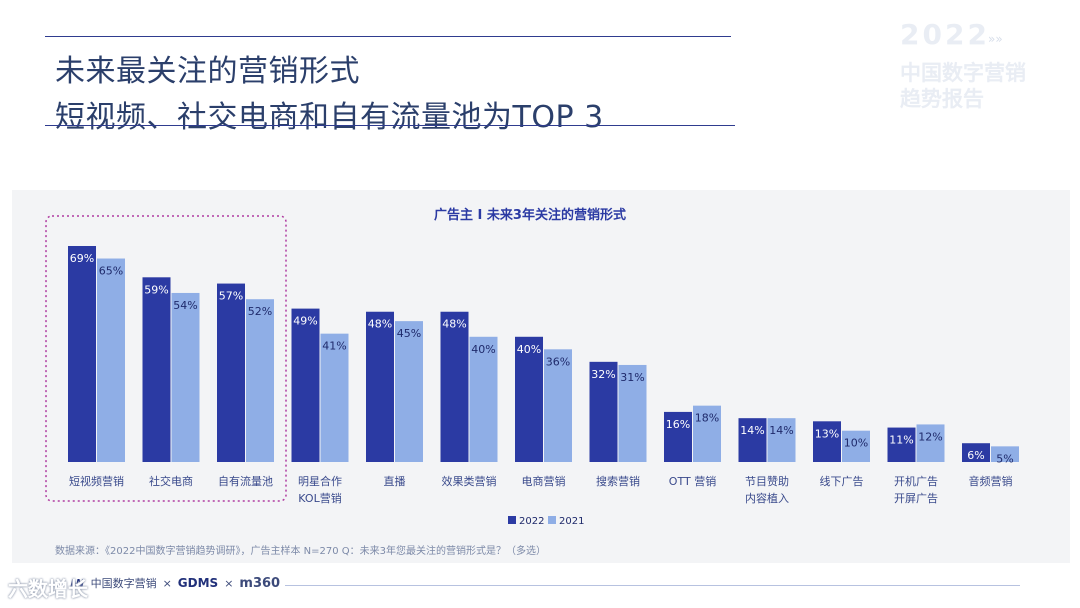 The height and width of the screenshot is (608, 1080). I want to click on category-label: 社交电商, so click(171, 481).